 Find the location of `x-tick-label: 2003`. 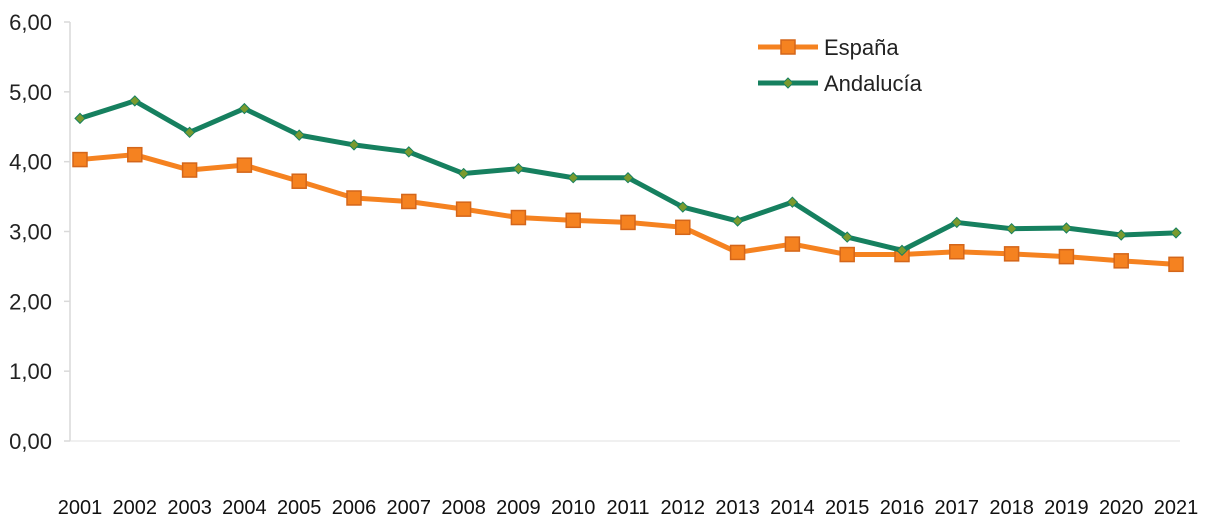

x-tick-label: 2003 is located at coordinates (189, 508).